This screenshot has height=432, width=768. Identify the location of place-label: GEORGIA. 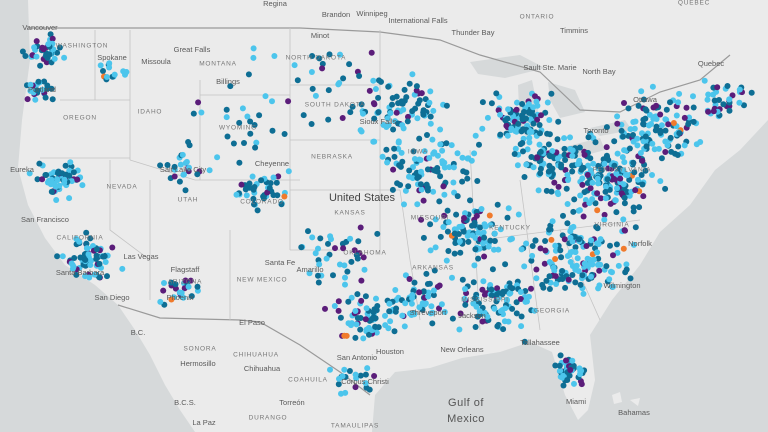
(552, 311).